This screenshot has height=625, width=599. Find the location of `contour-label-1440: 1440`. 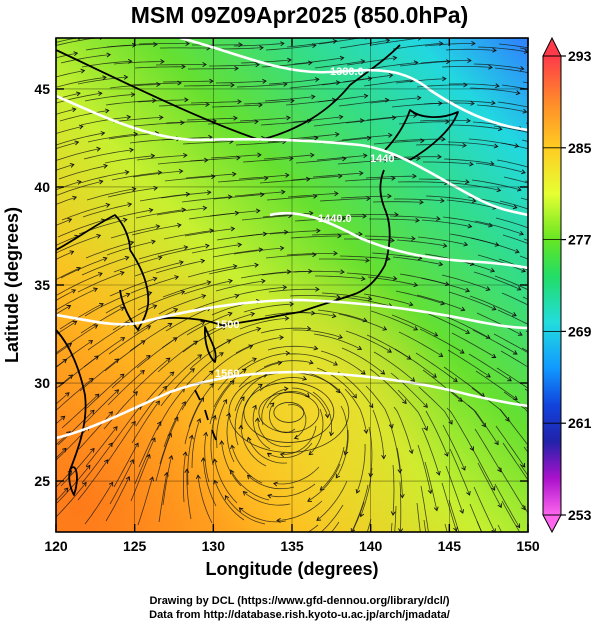

contour-label-1440: 1440 is located at coordinates (382, 159).